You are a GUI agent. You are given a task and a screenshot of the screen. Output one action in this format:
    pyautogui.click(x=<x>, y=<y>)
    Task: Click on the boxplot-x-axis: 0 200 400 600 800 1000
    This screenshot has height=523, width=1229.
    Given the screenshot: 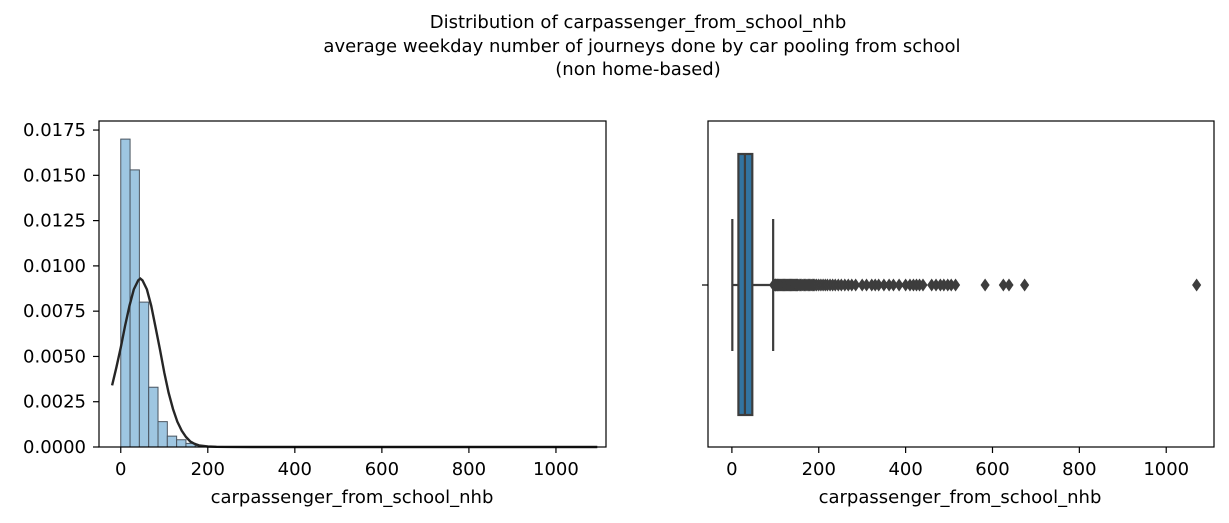 What is the action you would take?
    pyautogui.click(x=957, y=463)
    